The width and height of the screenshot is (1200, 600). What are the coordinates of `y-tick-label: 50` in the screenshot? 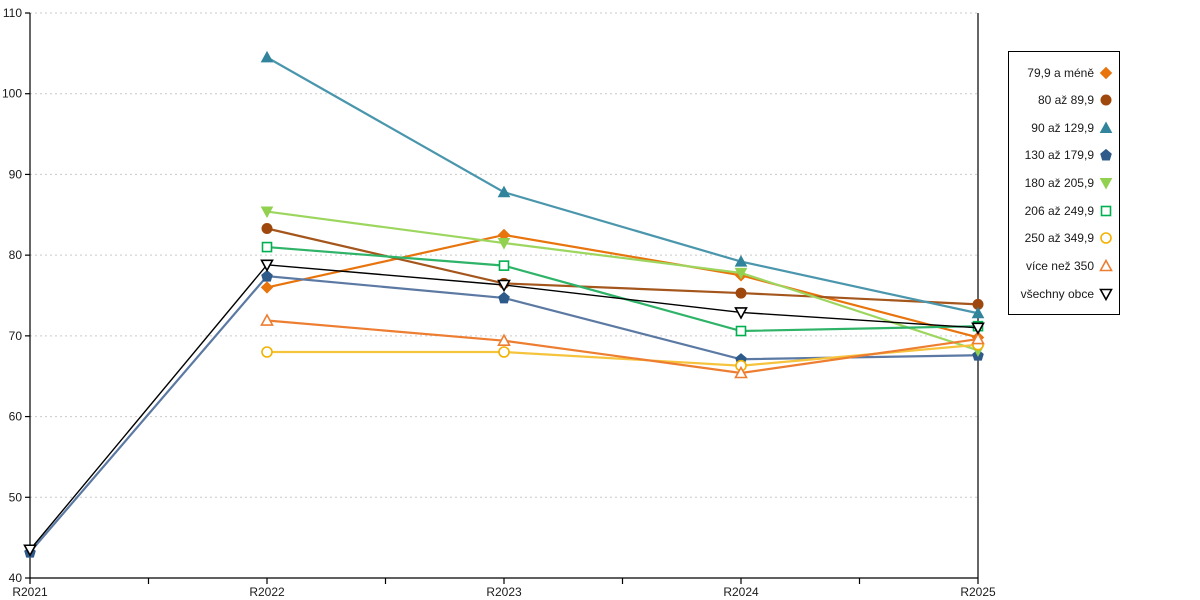 It's located at (16, 497).